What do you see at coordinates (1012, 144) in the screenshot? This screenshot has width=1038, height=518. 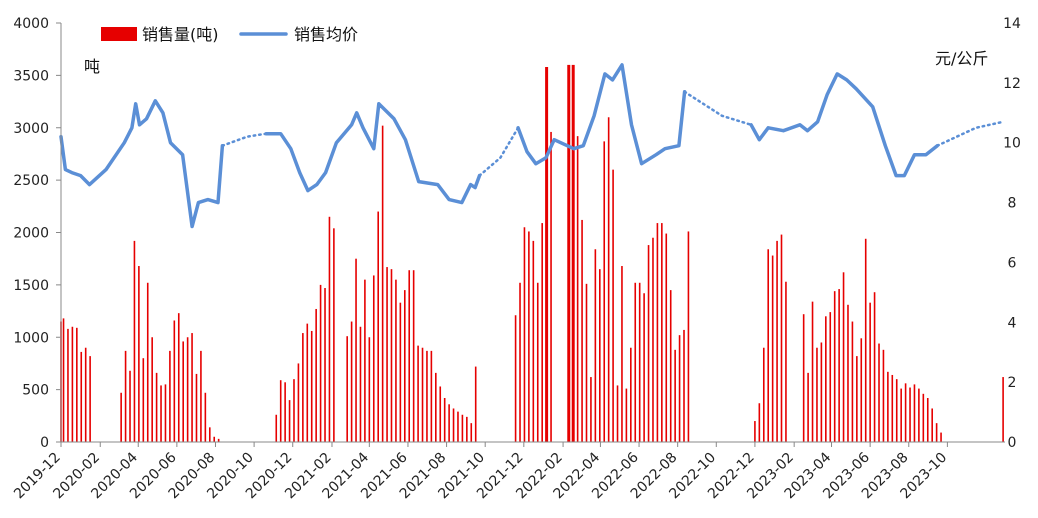 I see `y-right-tick-label: 10` at bounding box center [1012, 144].